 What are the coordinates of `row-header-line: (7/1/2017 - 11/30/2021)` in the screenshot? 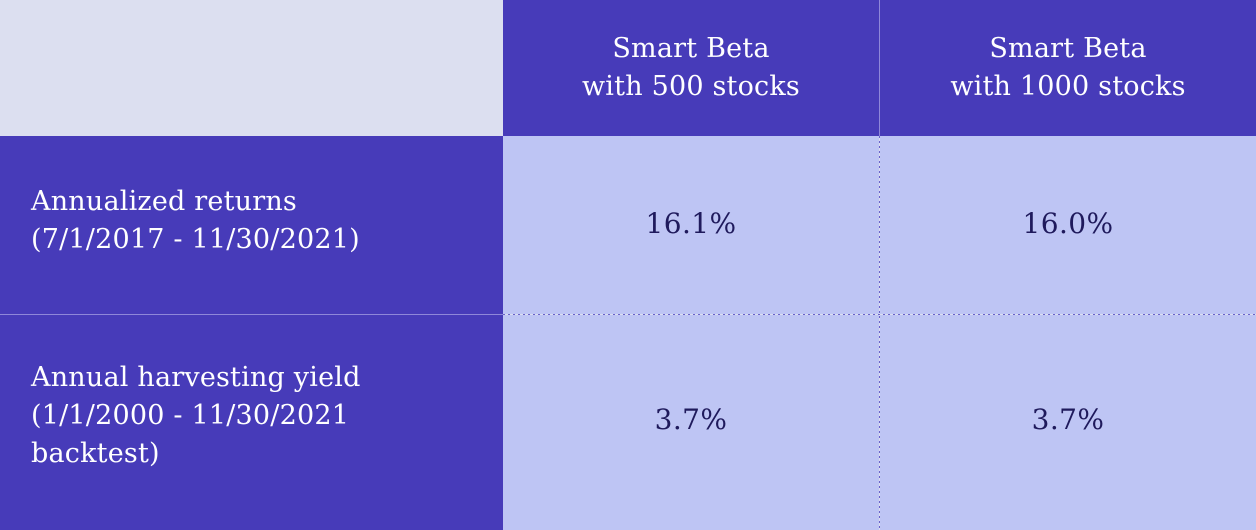 It's located at (195, 239).